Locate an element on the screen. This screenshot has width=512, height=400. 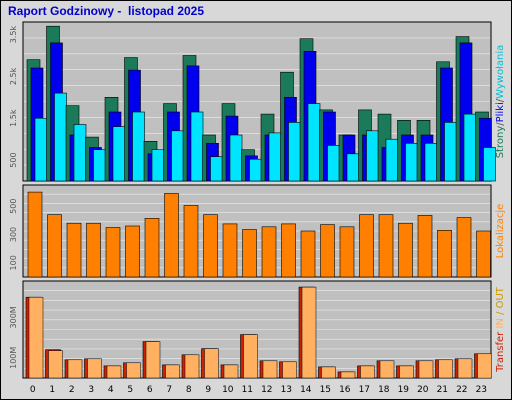
y-tick-label: 300M is located at coordinates (13, 317).